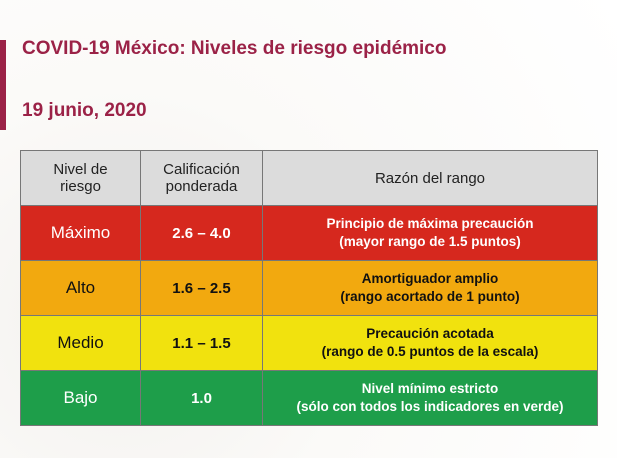  I want to click on level-cell: Alto, so click(80, 288).